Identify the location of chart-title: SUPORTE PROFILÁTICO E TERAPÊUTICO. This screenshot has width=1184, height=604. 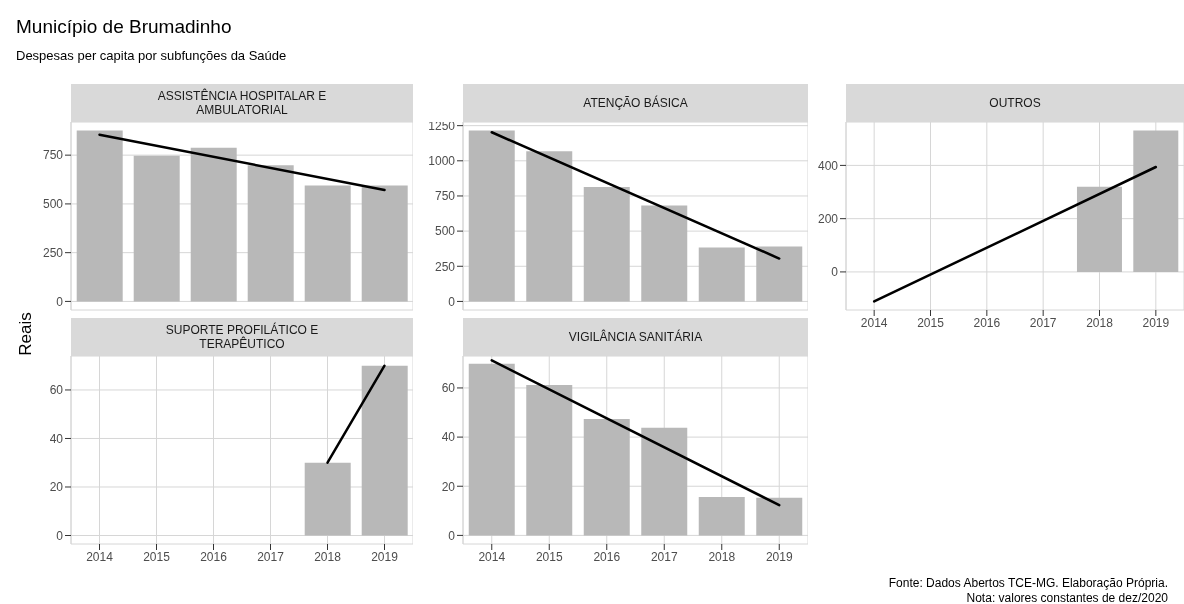
(242, 337).